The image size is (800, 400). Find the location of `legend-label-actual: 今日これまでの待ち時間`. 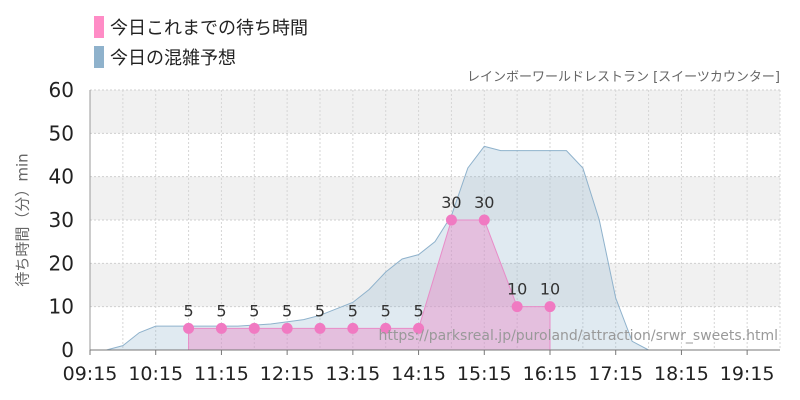

legend-label-actual: 今日これまでの待ち時間 is located at coordinates (209, 28).